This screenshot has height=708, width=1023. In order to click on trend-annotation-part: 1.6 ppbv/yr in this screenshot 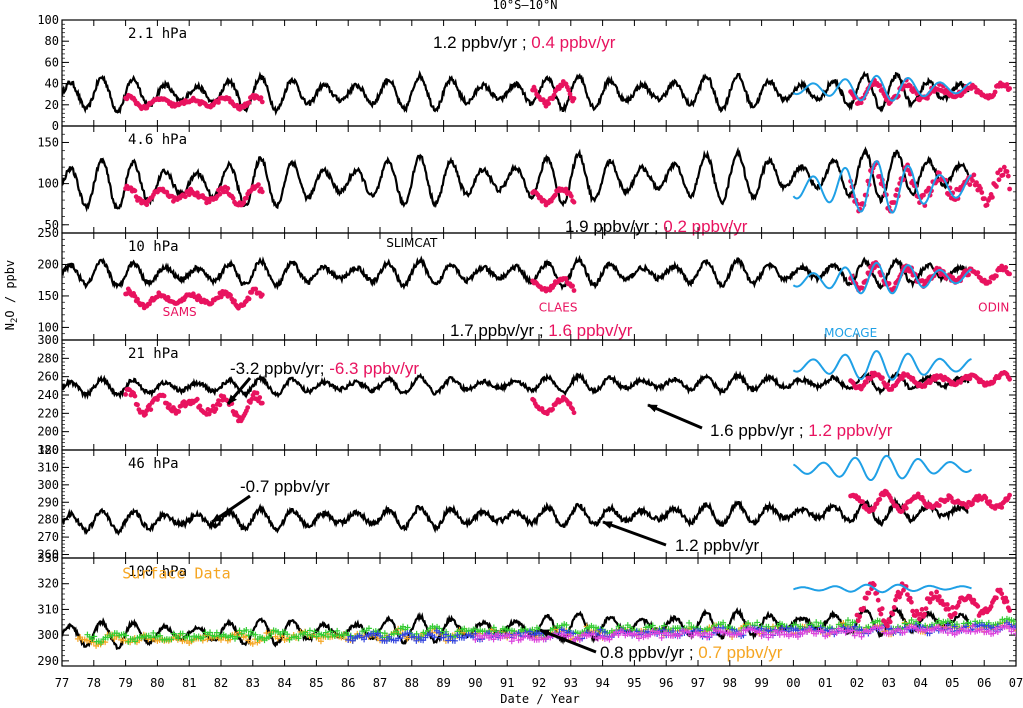, I will do `click(590, 330)`.